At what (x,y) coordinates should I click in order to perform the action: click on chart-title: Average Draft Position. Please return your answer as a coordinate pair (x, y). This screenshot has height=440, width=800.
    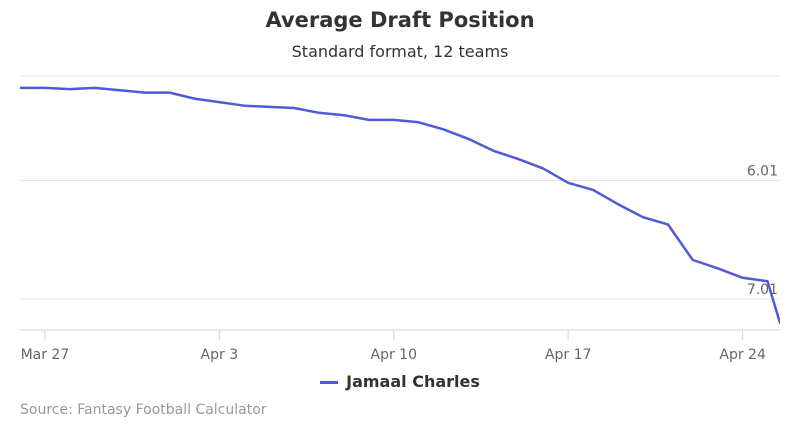
    Looking at the image, I should click on (400, 20).